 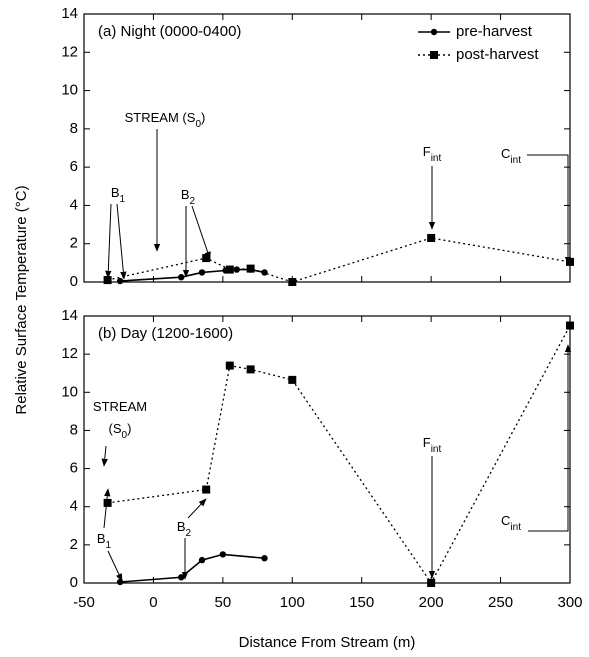 I want to click on x-tick-label: -50, so click(x=84, y=602).